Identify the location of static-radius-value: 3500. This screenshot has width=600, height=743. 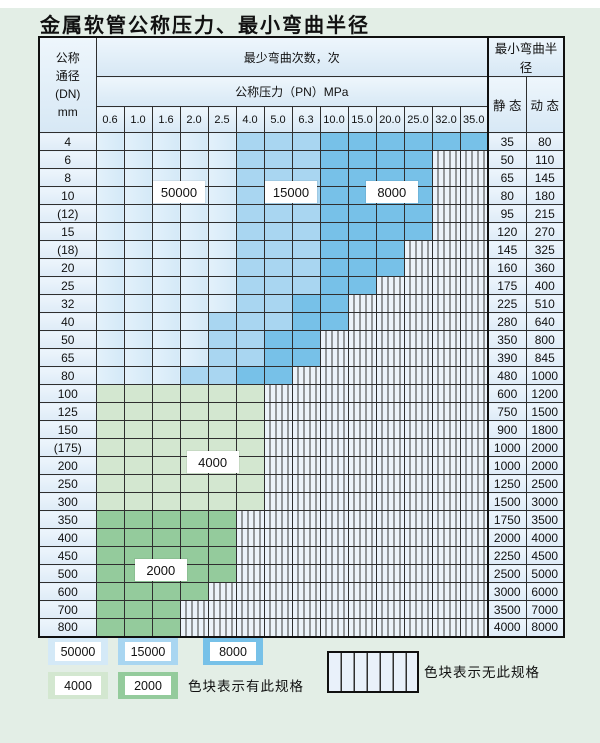
(507, 609).